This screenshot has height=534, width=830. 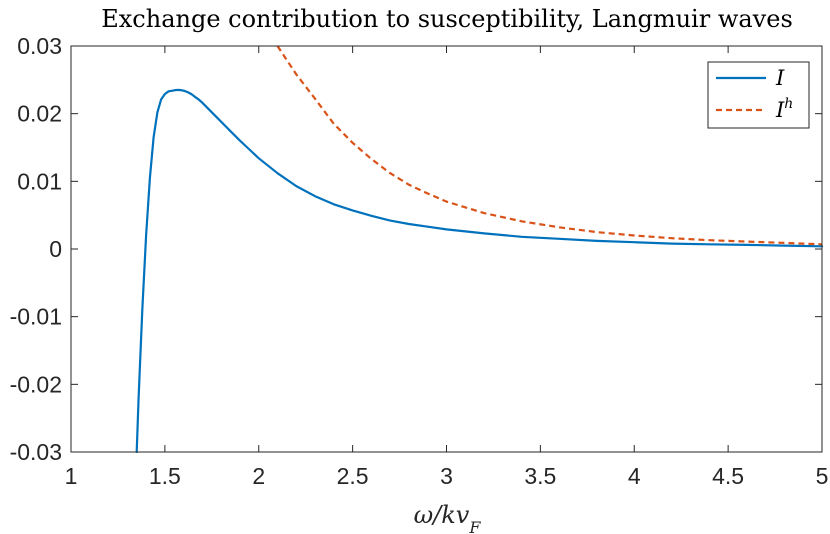 What do you see at coordinates (36, 384) in the screenshot?
I see `y-tick-label: -0.02` at bounding box center [36, 384].